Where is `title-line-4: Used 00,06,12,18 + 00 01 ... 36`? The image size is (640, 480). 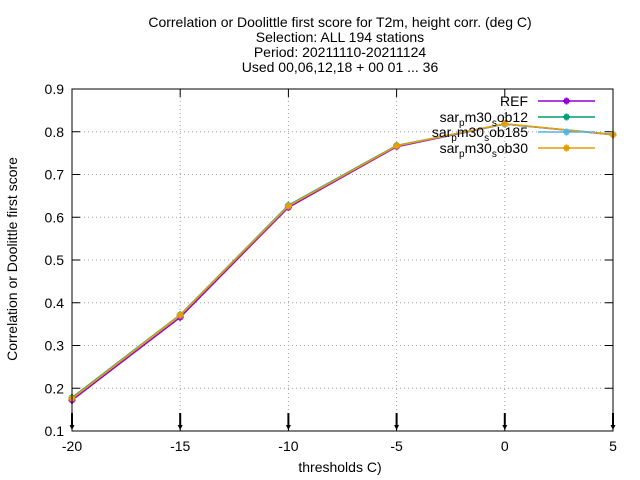
title-line-4: Used 00,06,12,18 + 00 01 ... 36 is located at coordinates (340, 67).